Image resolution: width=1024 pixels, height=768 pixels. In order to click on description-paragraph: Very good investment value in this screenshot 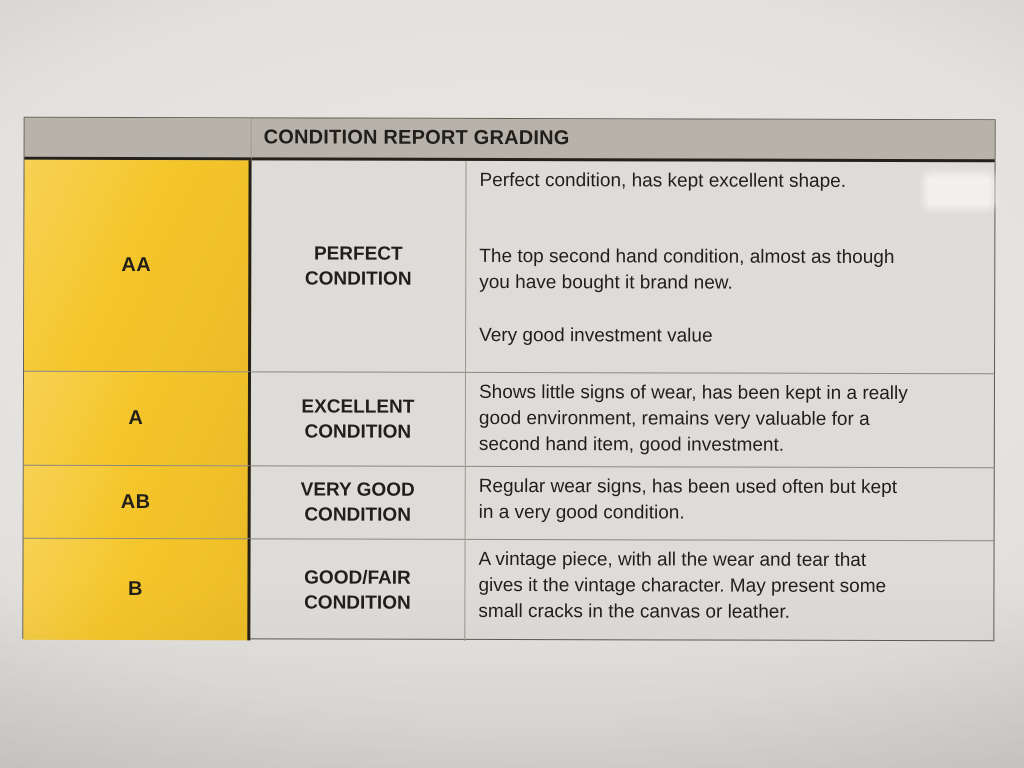, I will do `click(596, 335)`.